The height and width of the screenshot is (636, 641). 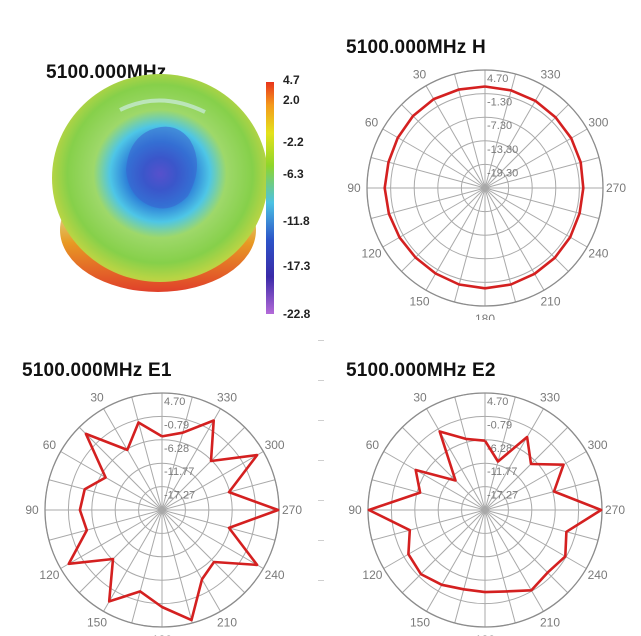 I want to click on polar-e2-title: 5100.000MHz E2, so click(x=421, y=370).